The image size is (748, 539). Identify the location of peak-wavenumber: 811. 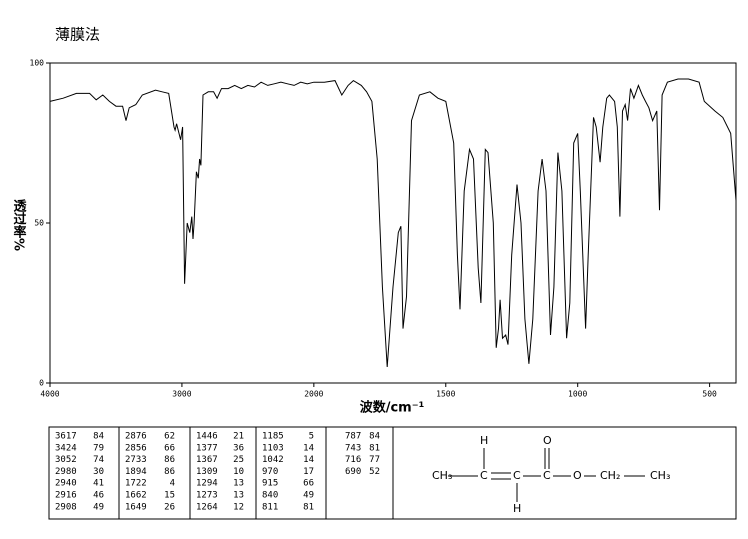
(270, 507).